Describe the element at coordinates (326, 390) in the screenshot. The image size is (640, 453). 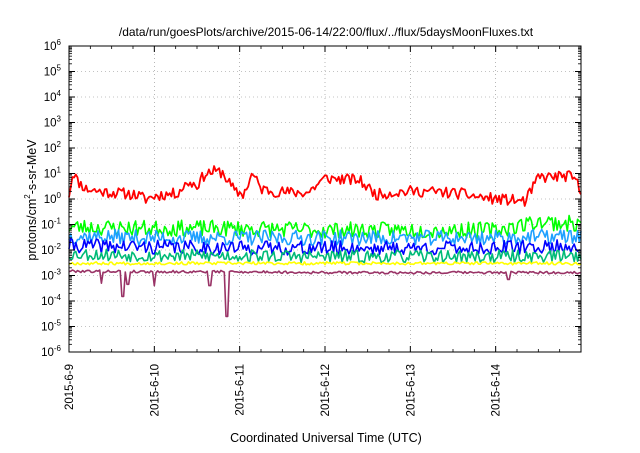
I see `x-tick-label: 2015-6-12` at that location.